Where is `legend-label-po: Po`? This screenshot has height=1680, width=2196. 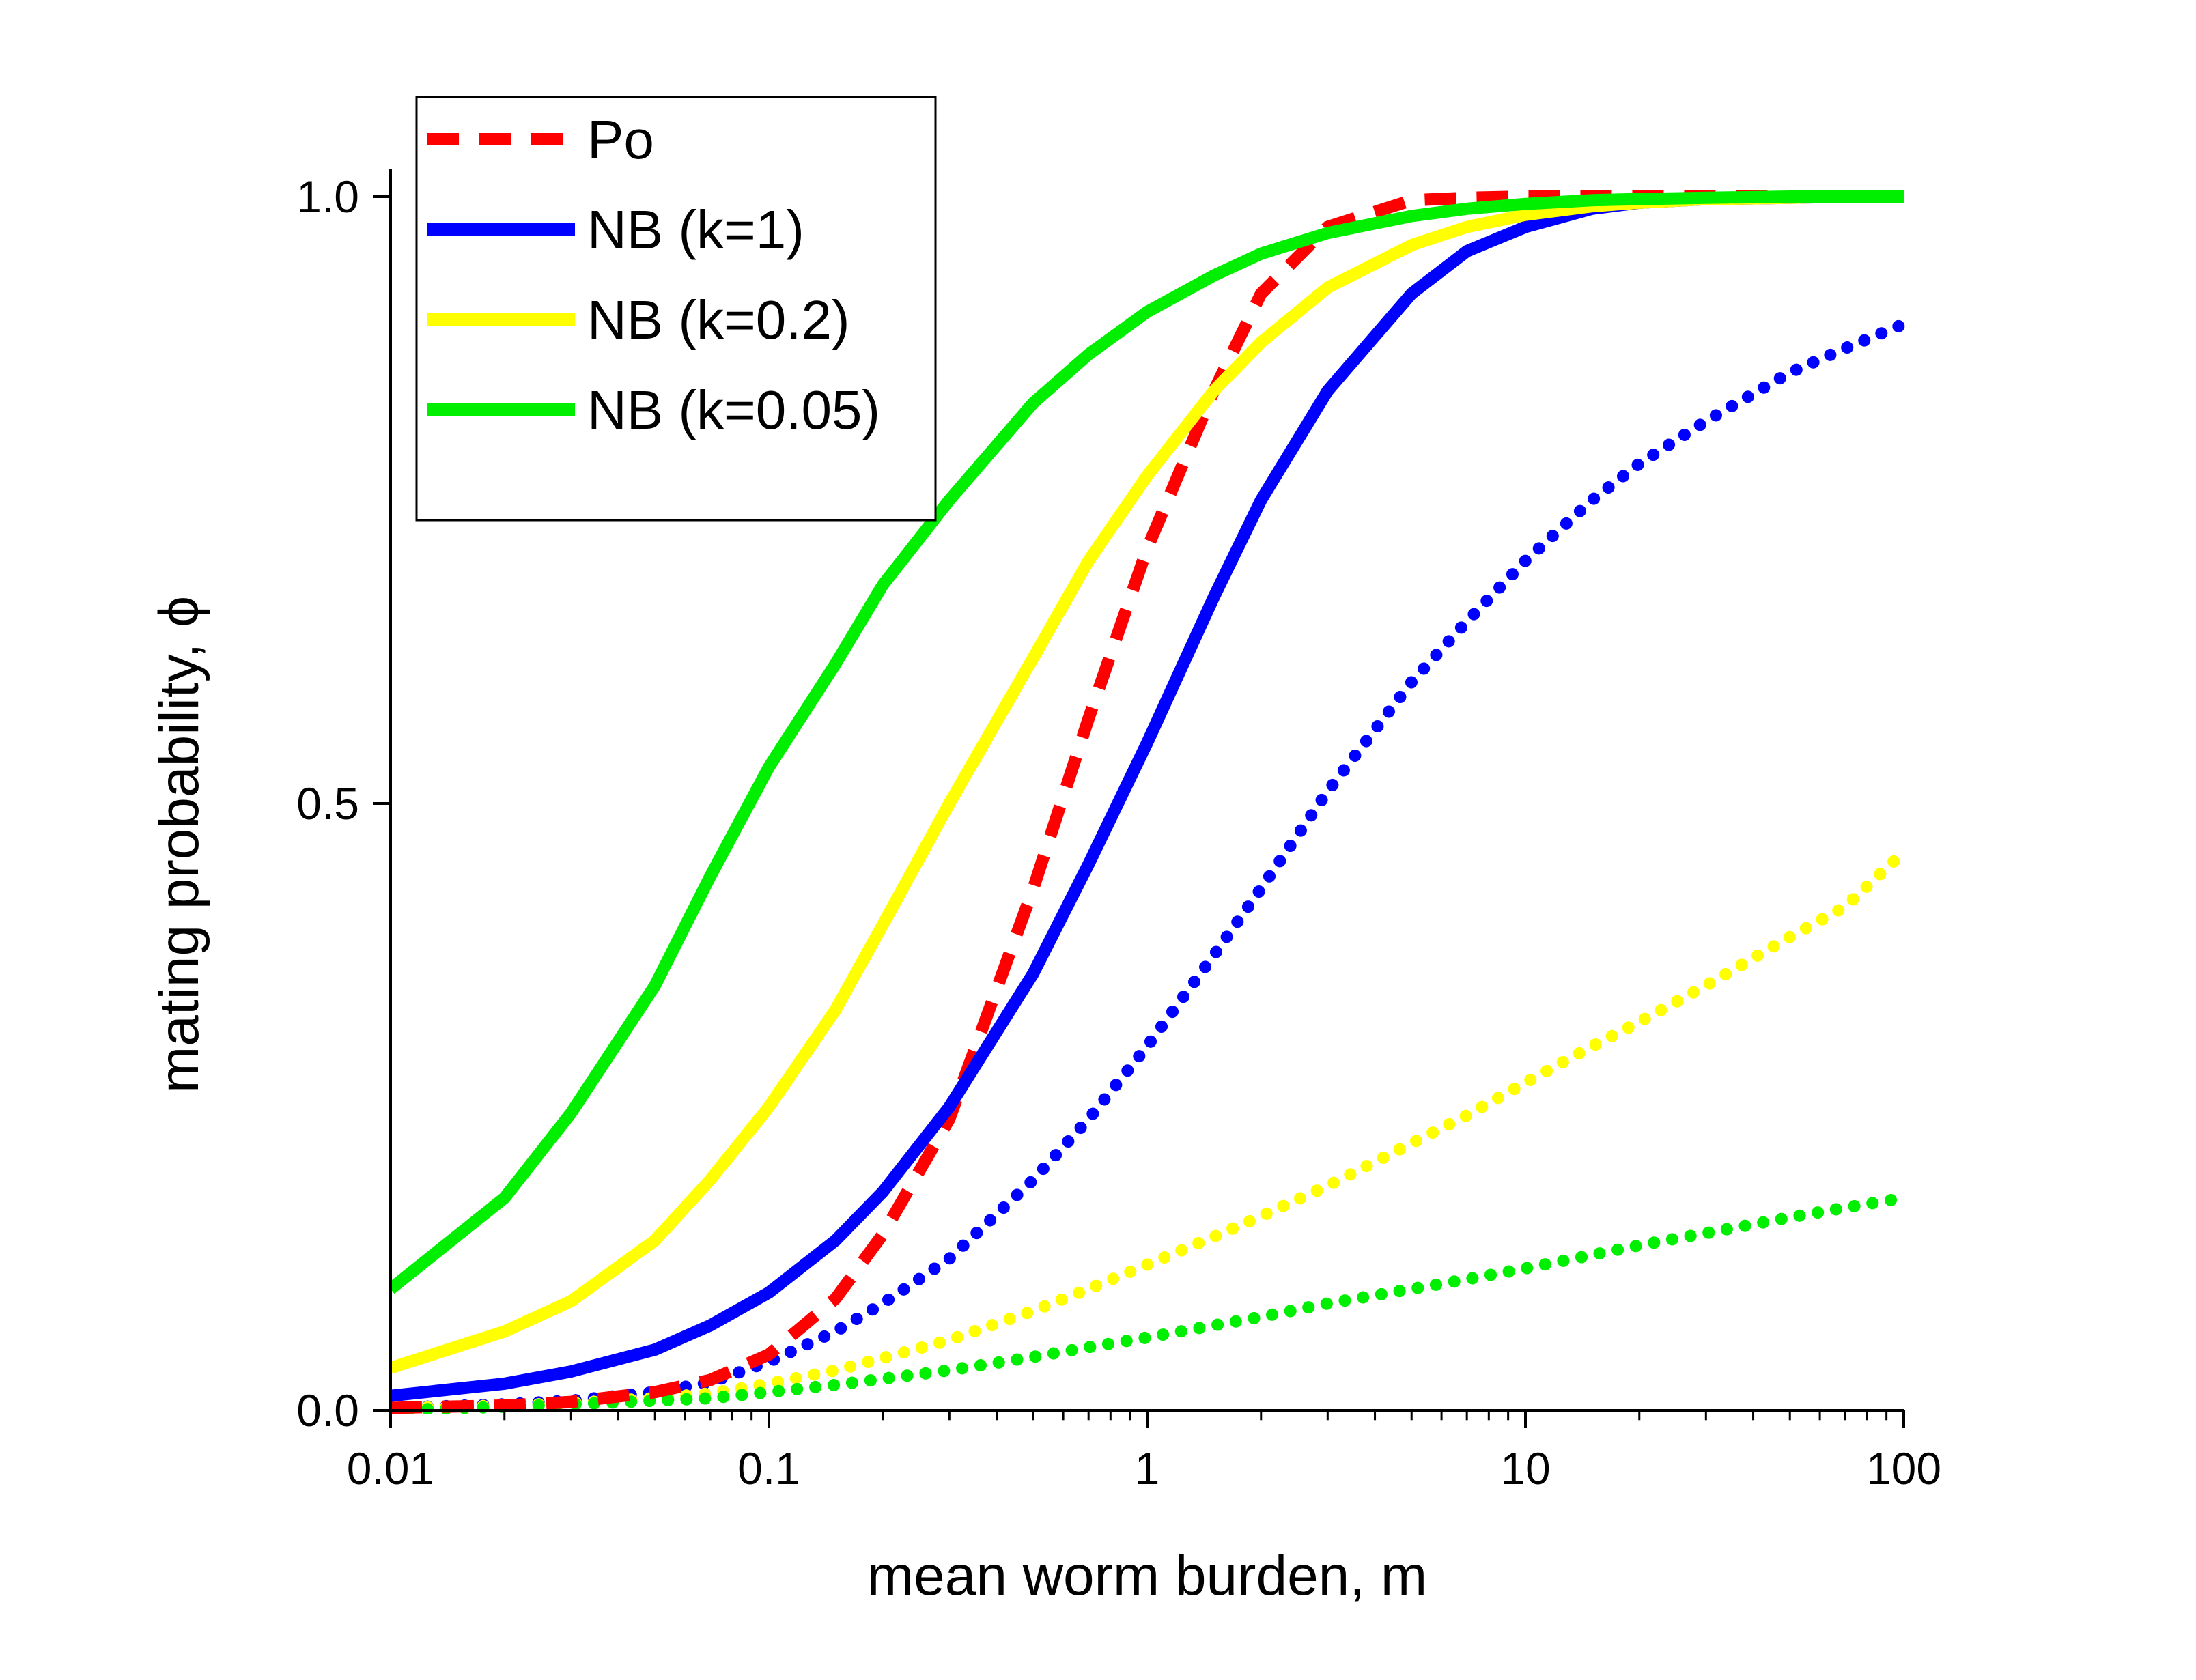 legend-label-po: Po is located at coordinates (620, 139).